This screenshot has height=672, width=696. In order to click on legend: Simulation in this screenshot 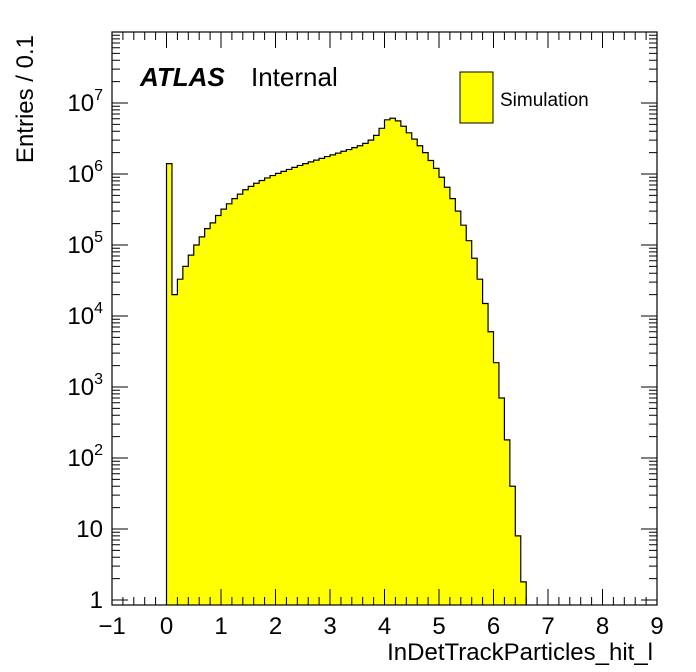, I will do `click(524, 97)`.